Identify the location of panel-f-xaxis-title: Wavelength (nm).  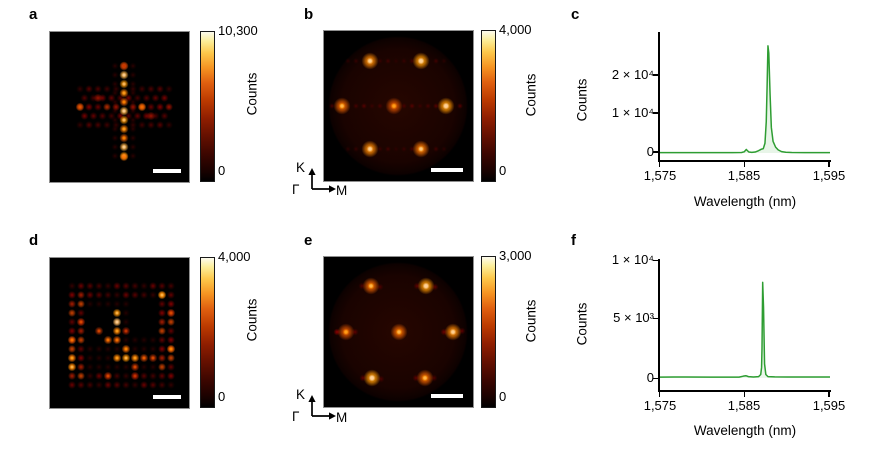
(745, 430).